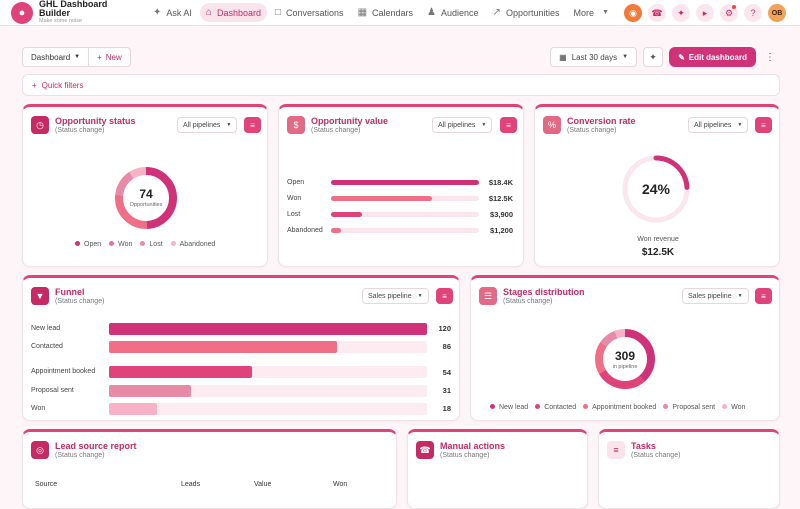 The image size is (800, 509). Describe the element at coordinates (40, 450) in the screenshot. I see `globe-icon: ◎` at that location.